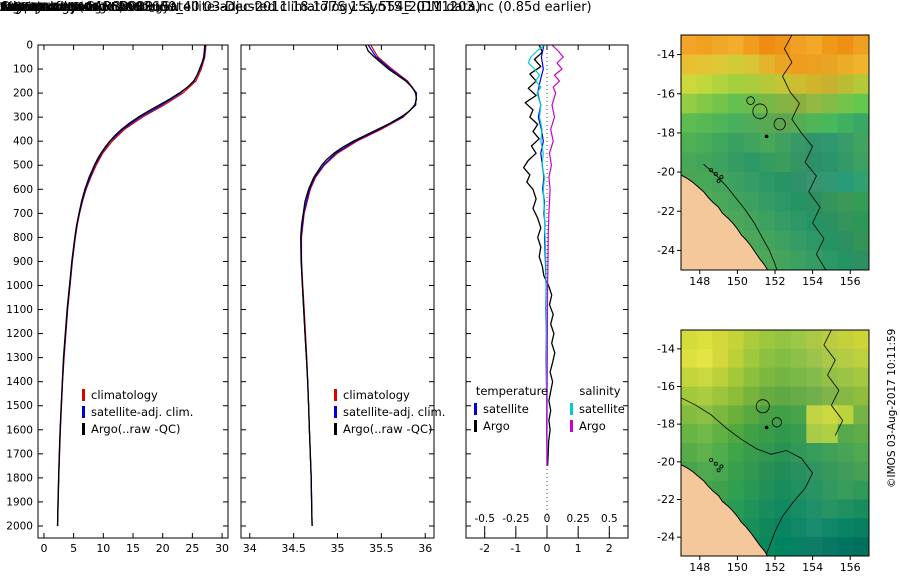  What do you see at coordinates (73, 548) in the screenshot?
I see `svg-text: 5` at bounding box center [73, 548].